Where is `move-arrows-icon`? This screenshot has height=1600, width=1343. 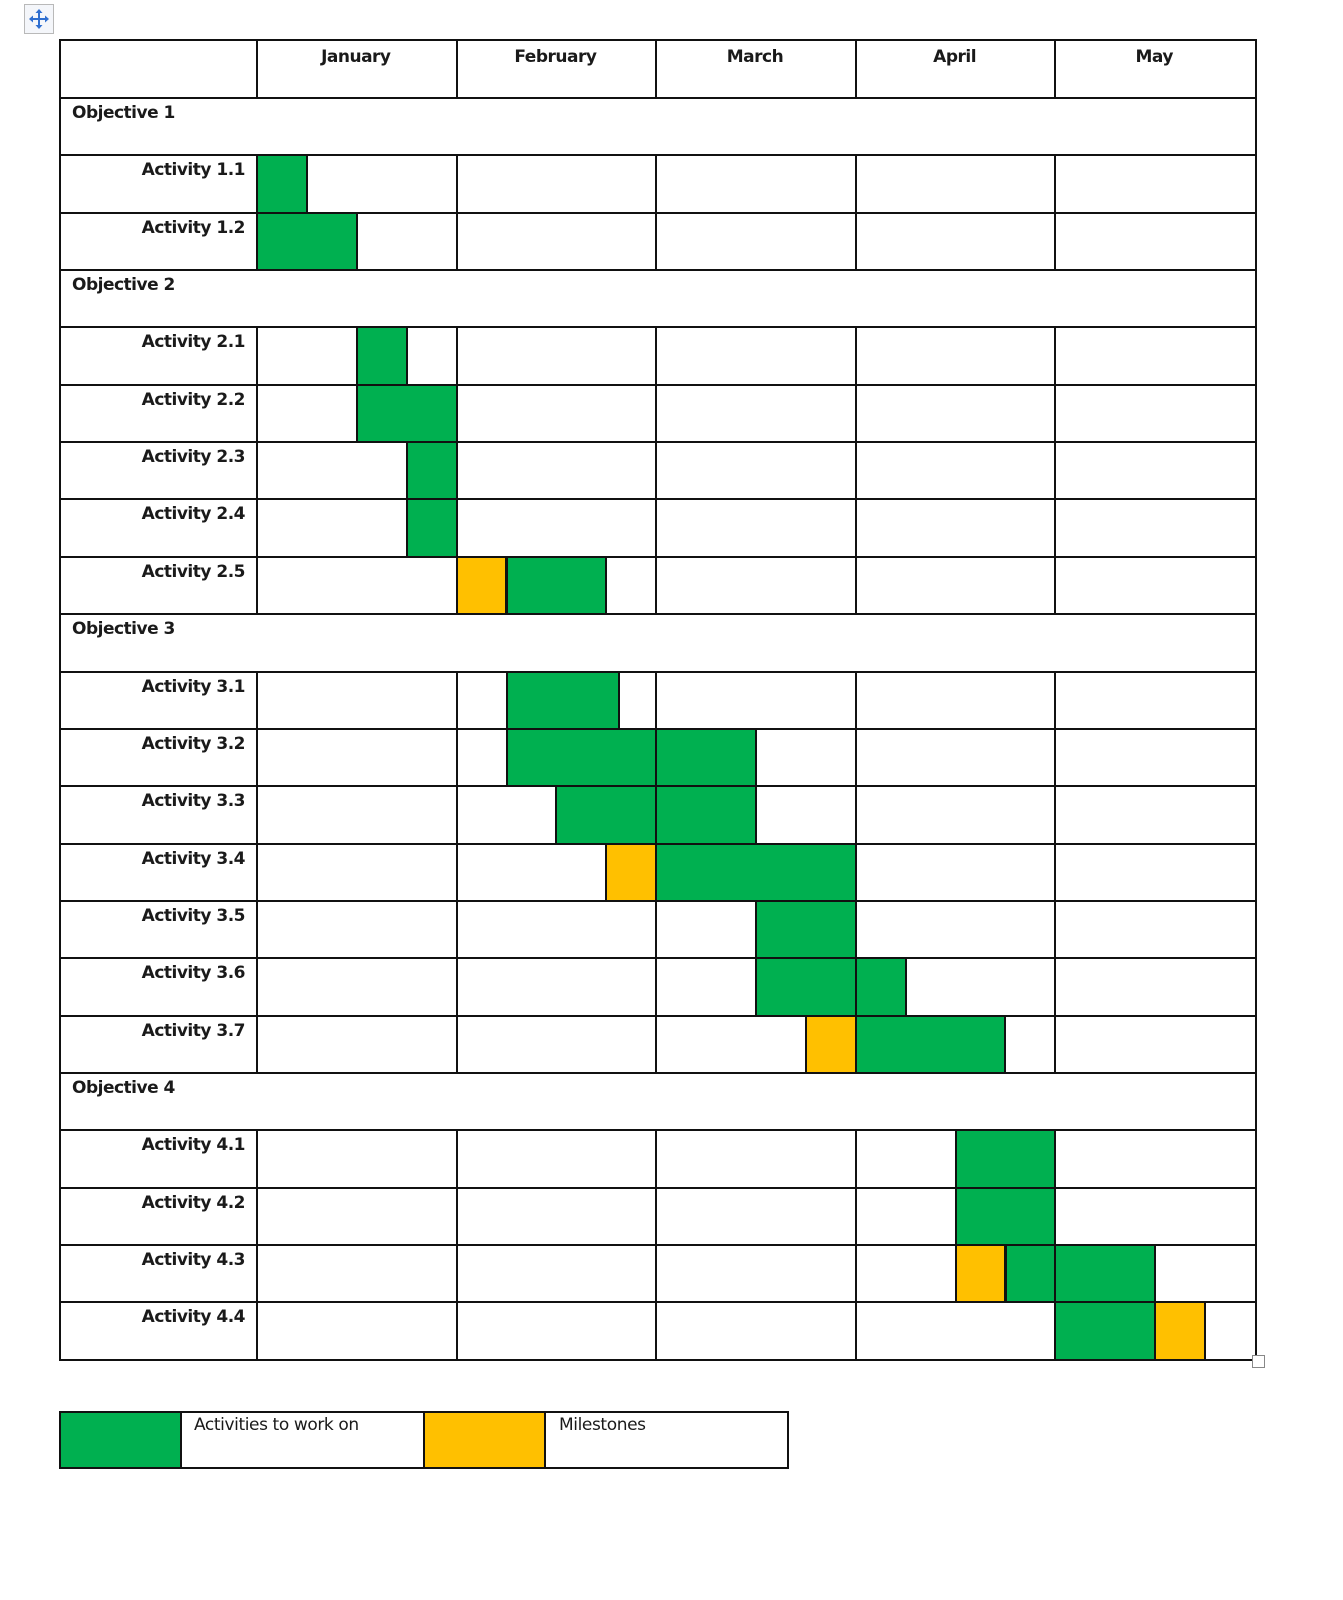
move-arrows-icon is located at coordinates (39, 19).